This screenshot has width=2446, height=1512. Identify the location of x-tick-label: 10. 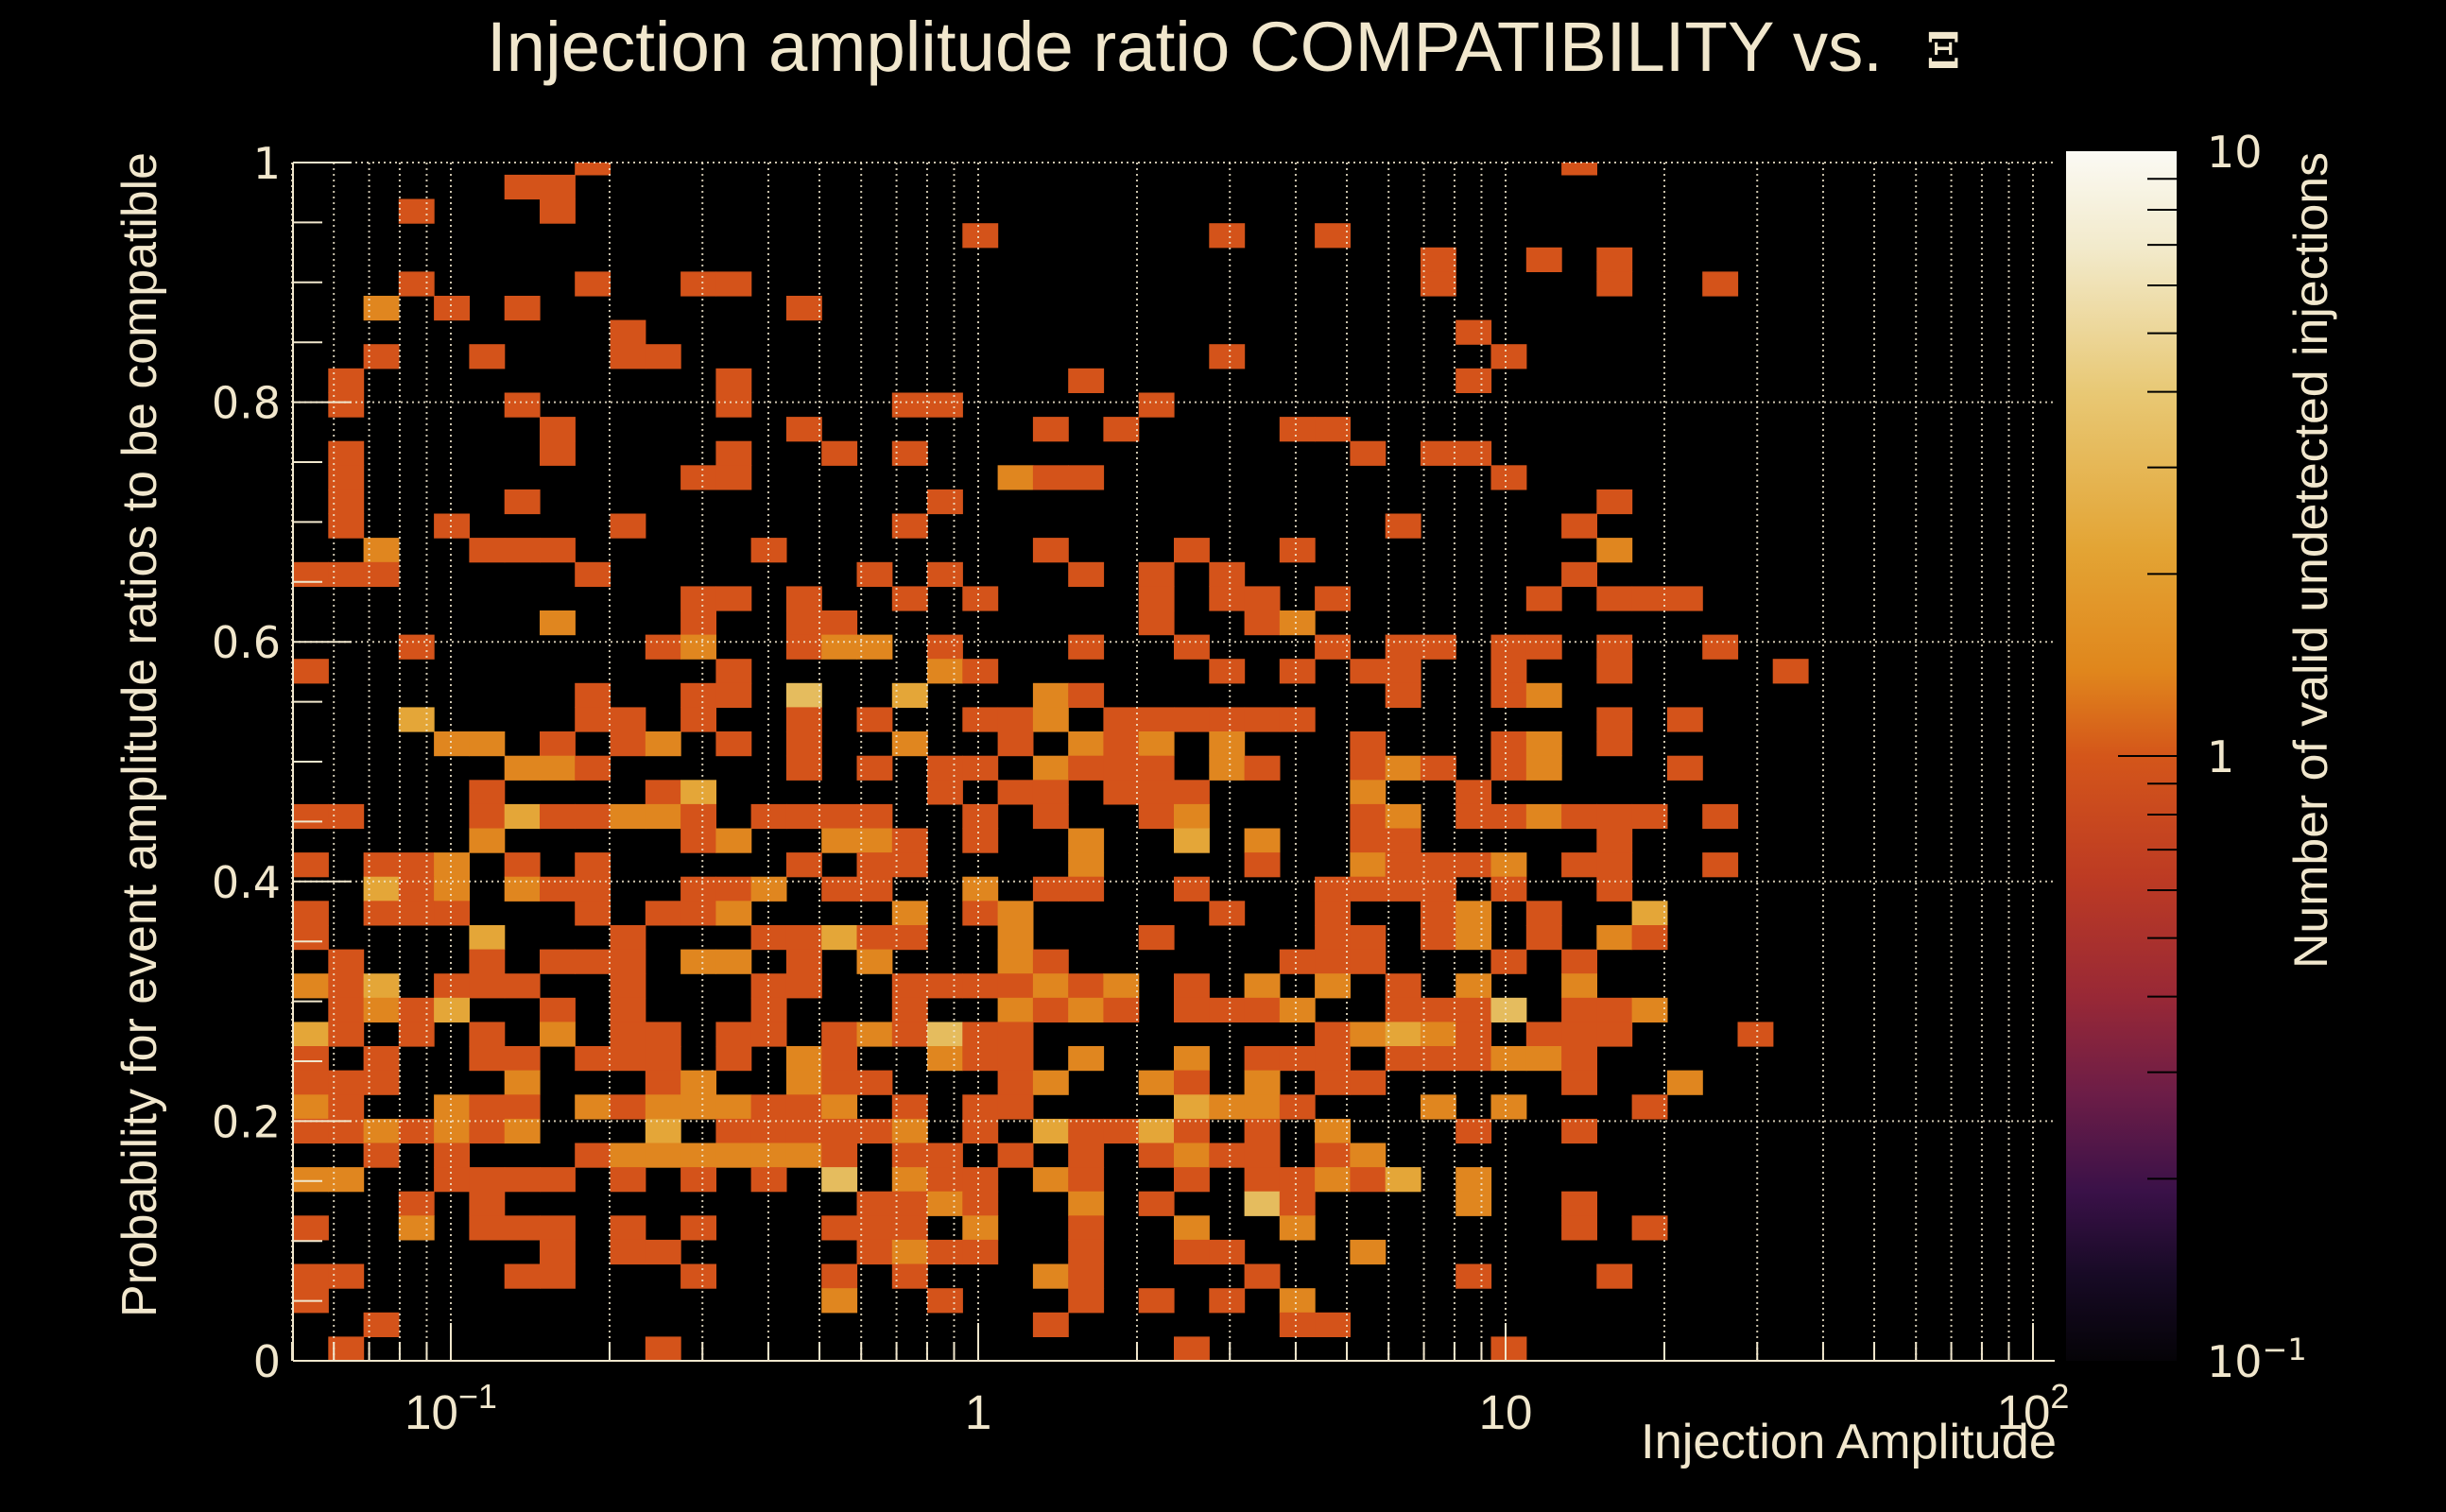
(1506, 1412).